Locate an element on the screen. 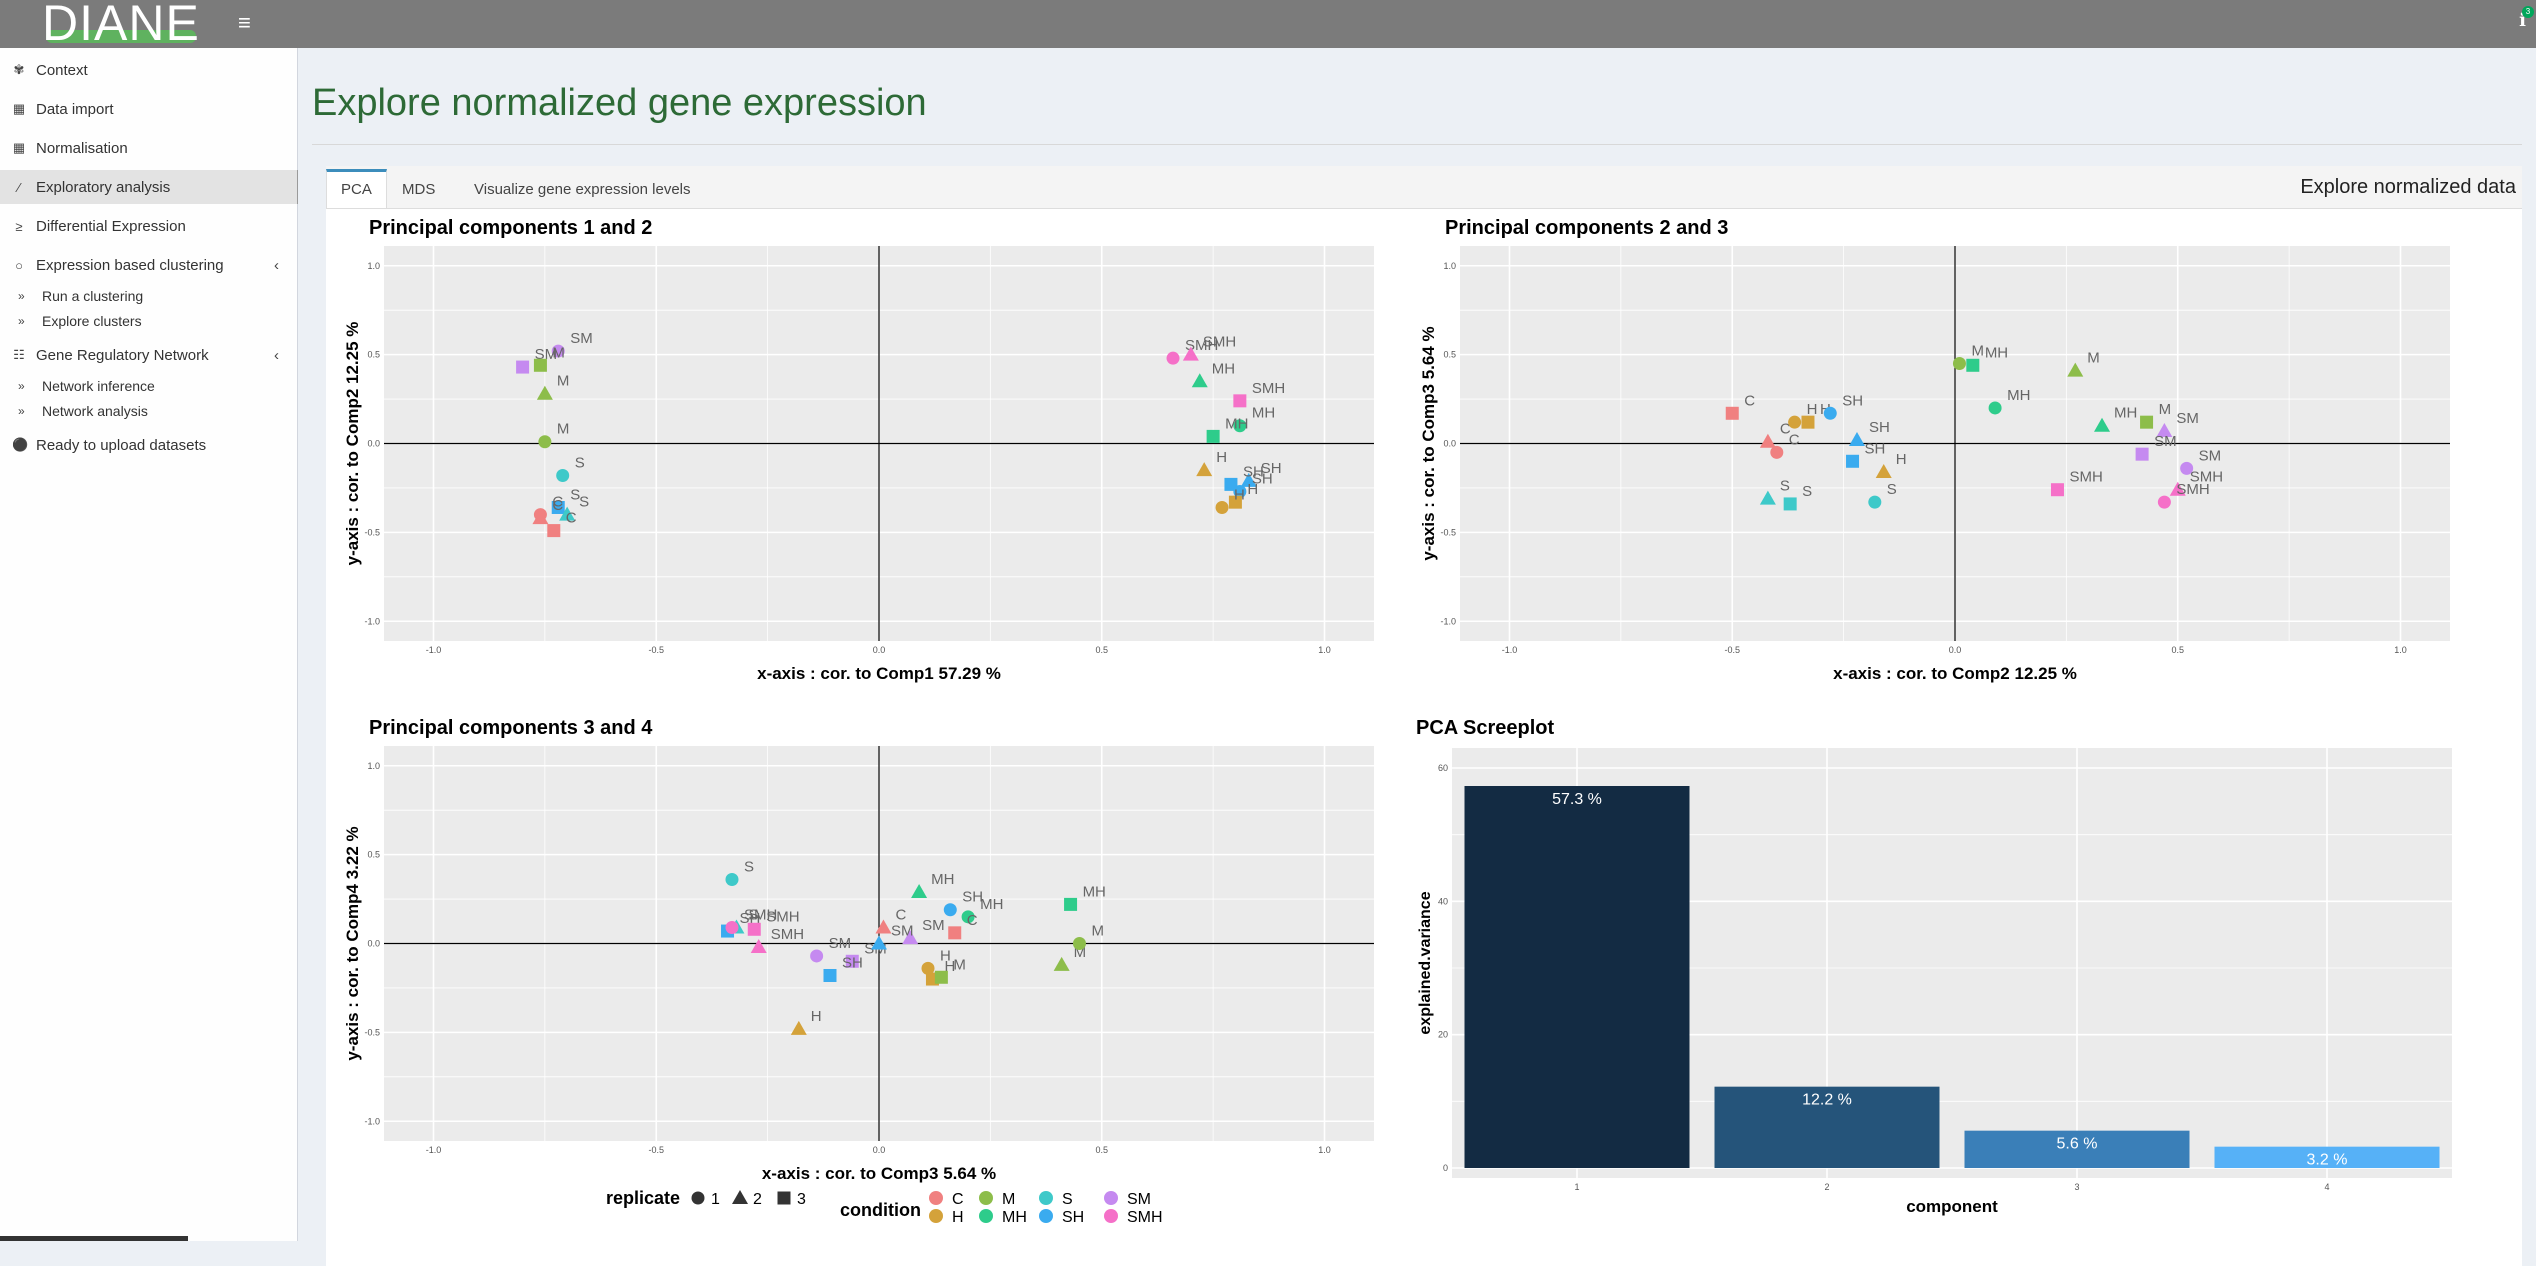  sidebar-item-label: Exploratory analysis is located at coordinates (103, 187).